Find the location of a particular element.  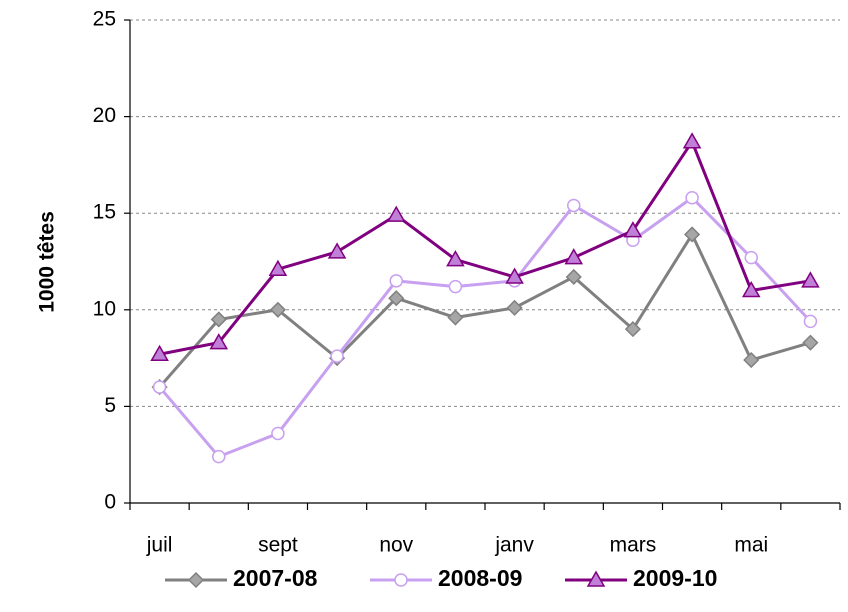

x-tick-label: juil is located at coordinates (159, 545).